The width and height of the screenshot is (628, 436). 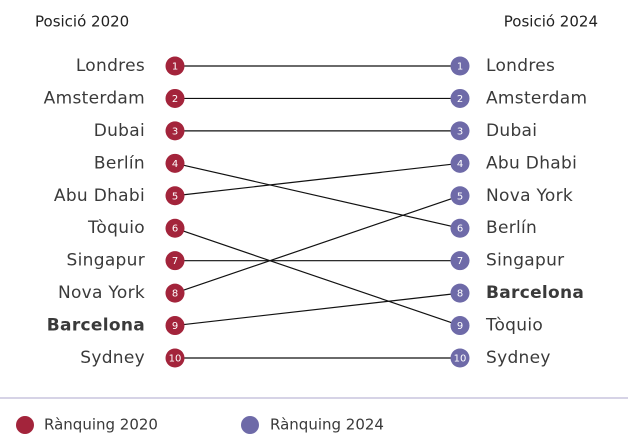 I want to click on legend-label: Rànquing 2024, so click(x=327, y=425).